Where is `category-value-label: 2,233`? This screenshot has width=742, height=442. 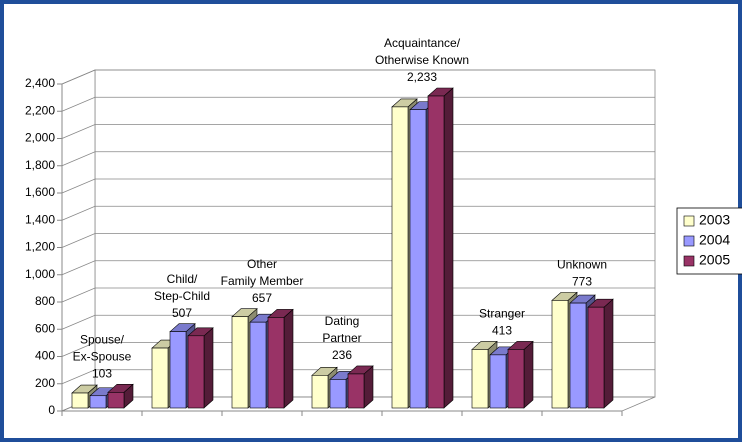 category-value-label: 2,233 is located at coordinates (422, 77).